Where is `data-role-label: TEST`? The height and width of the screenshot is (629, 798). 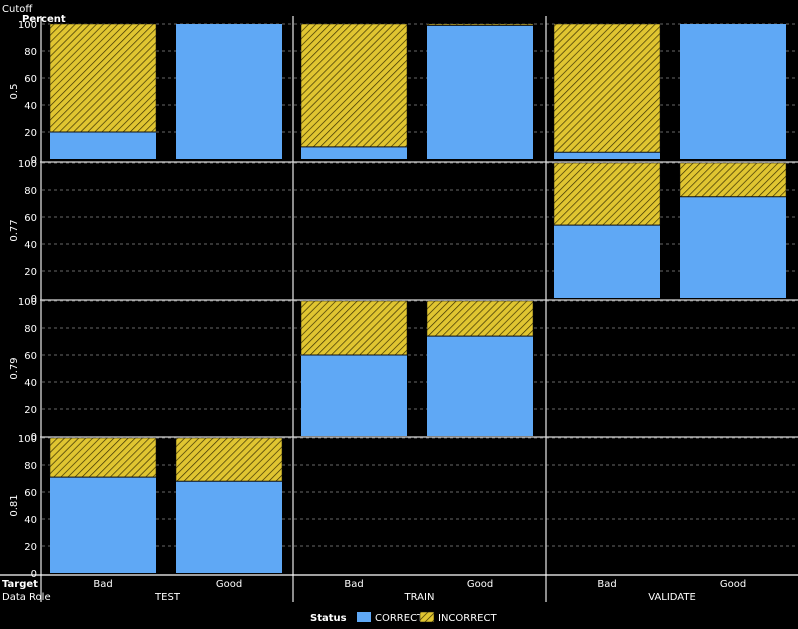
data-role-label: TEST is located at coordinates (167, 597).